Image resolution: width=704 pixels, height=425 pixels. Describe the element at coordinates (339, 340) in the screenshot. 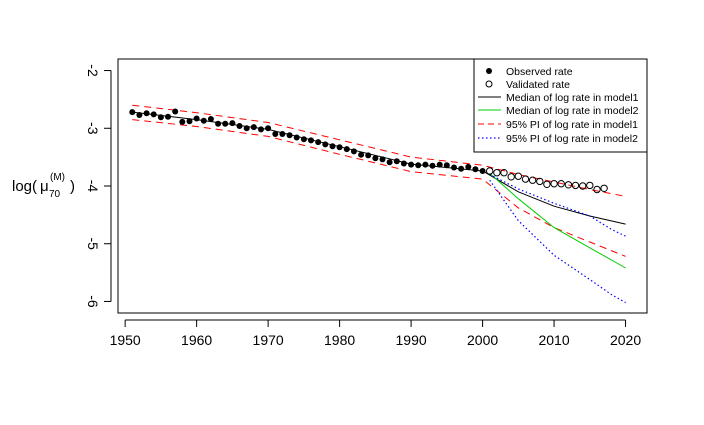

I see `x-tick-label: 1980` at that location.